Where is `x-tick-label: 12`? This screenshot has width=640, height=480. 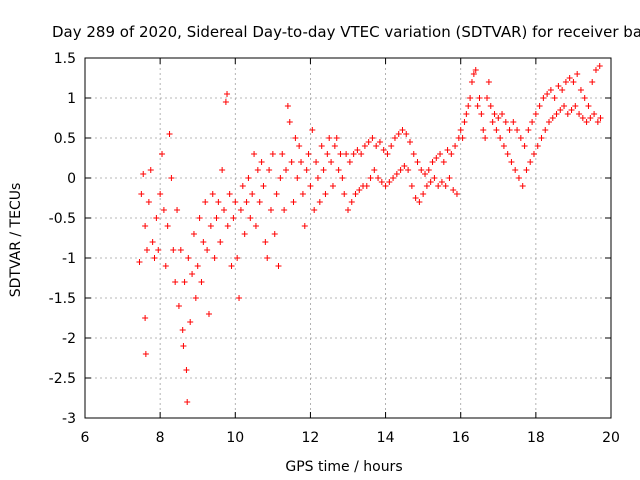 x-tick-label: 12 is located at coordinates (311, 438).